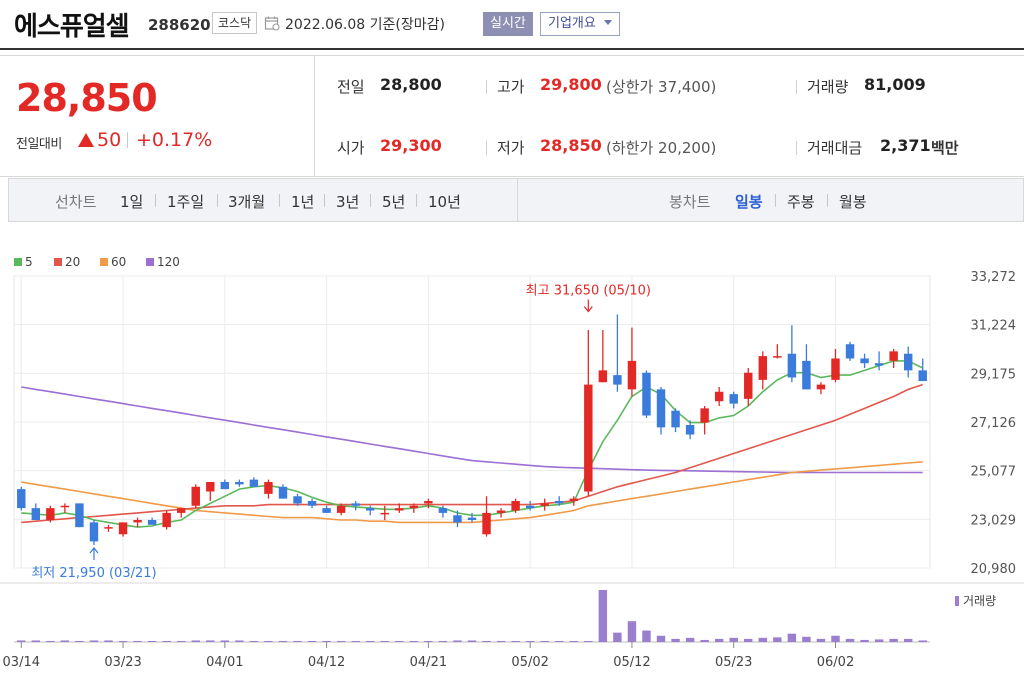 This screenshot has height=690, width=1024. I want to click on period-5year: 5년, so click(394, 202).